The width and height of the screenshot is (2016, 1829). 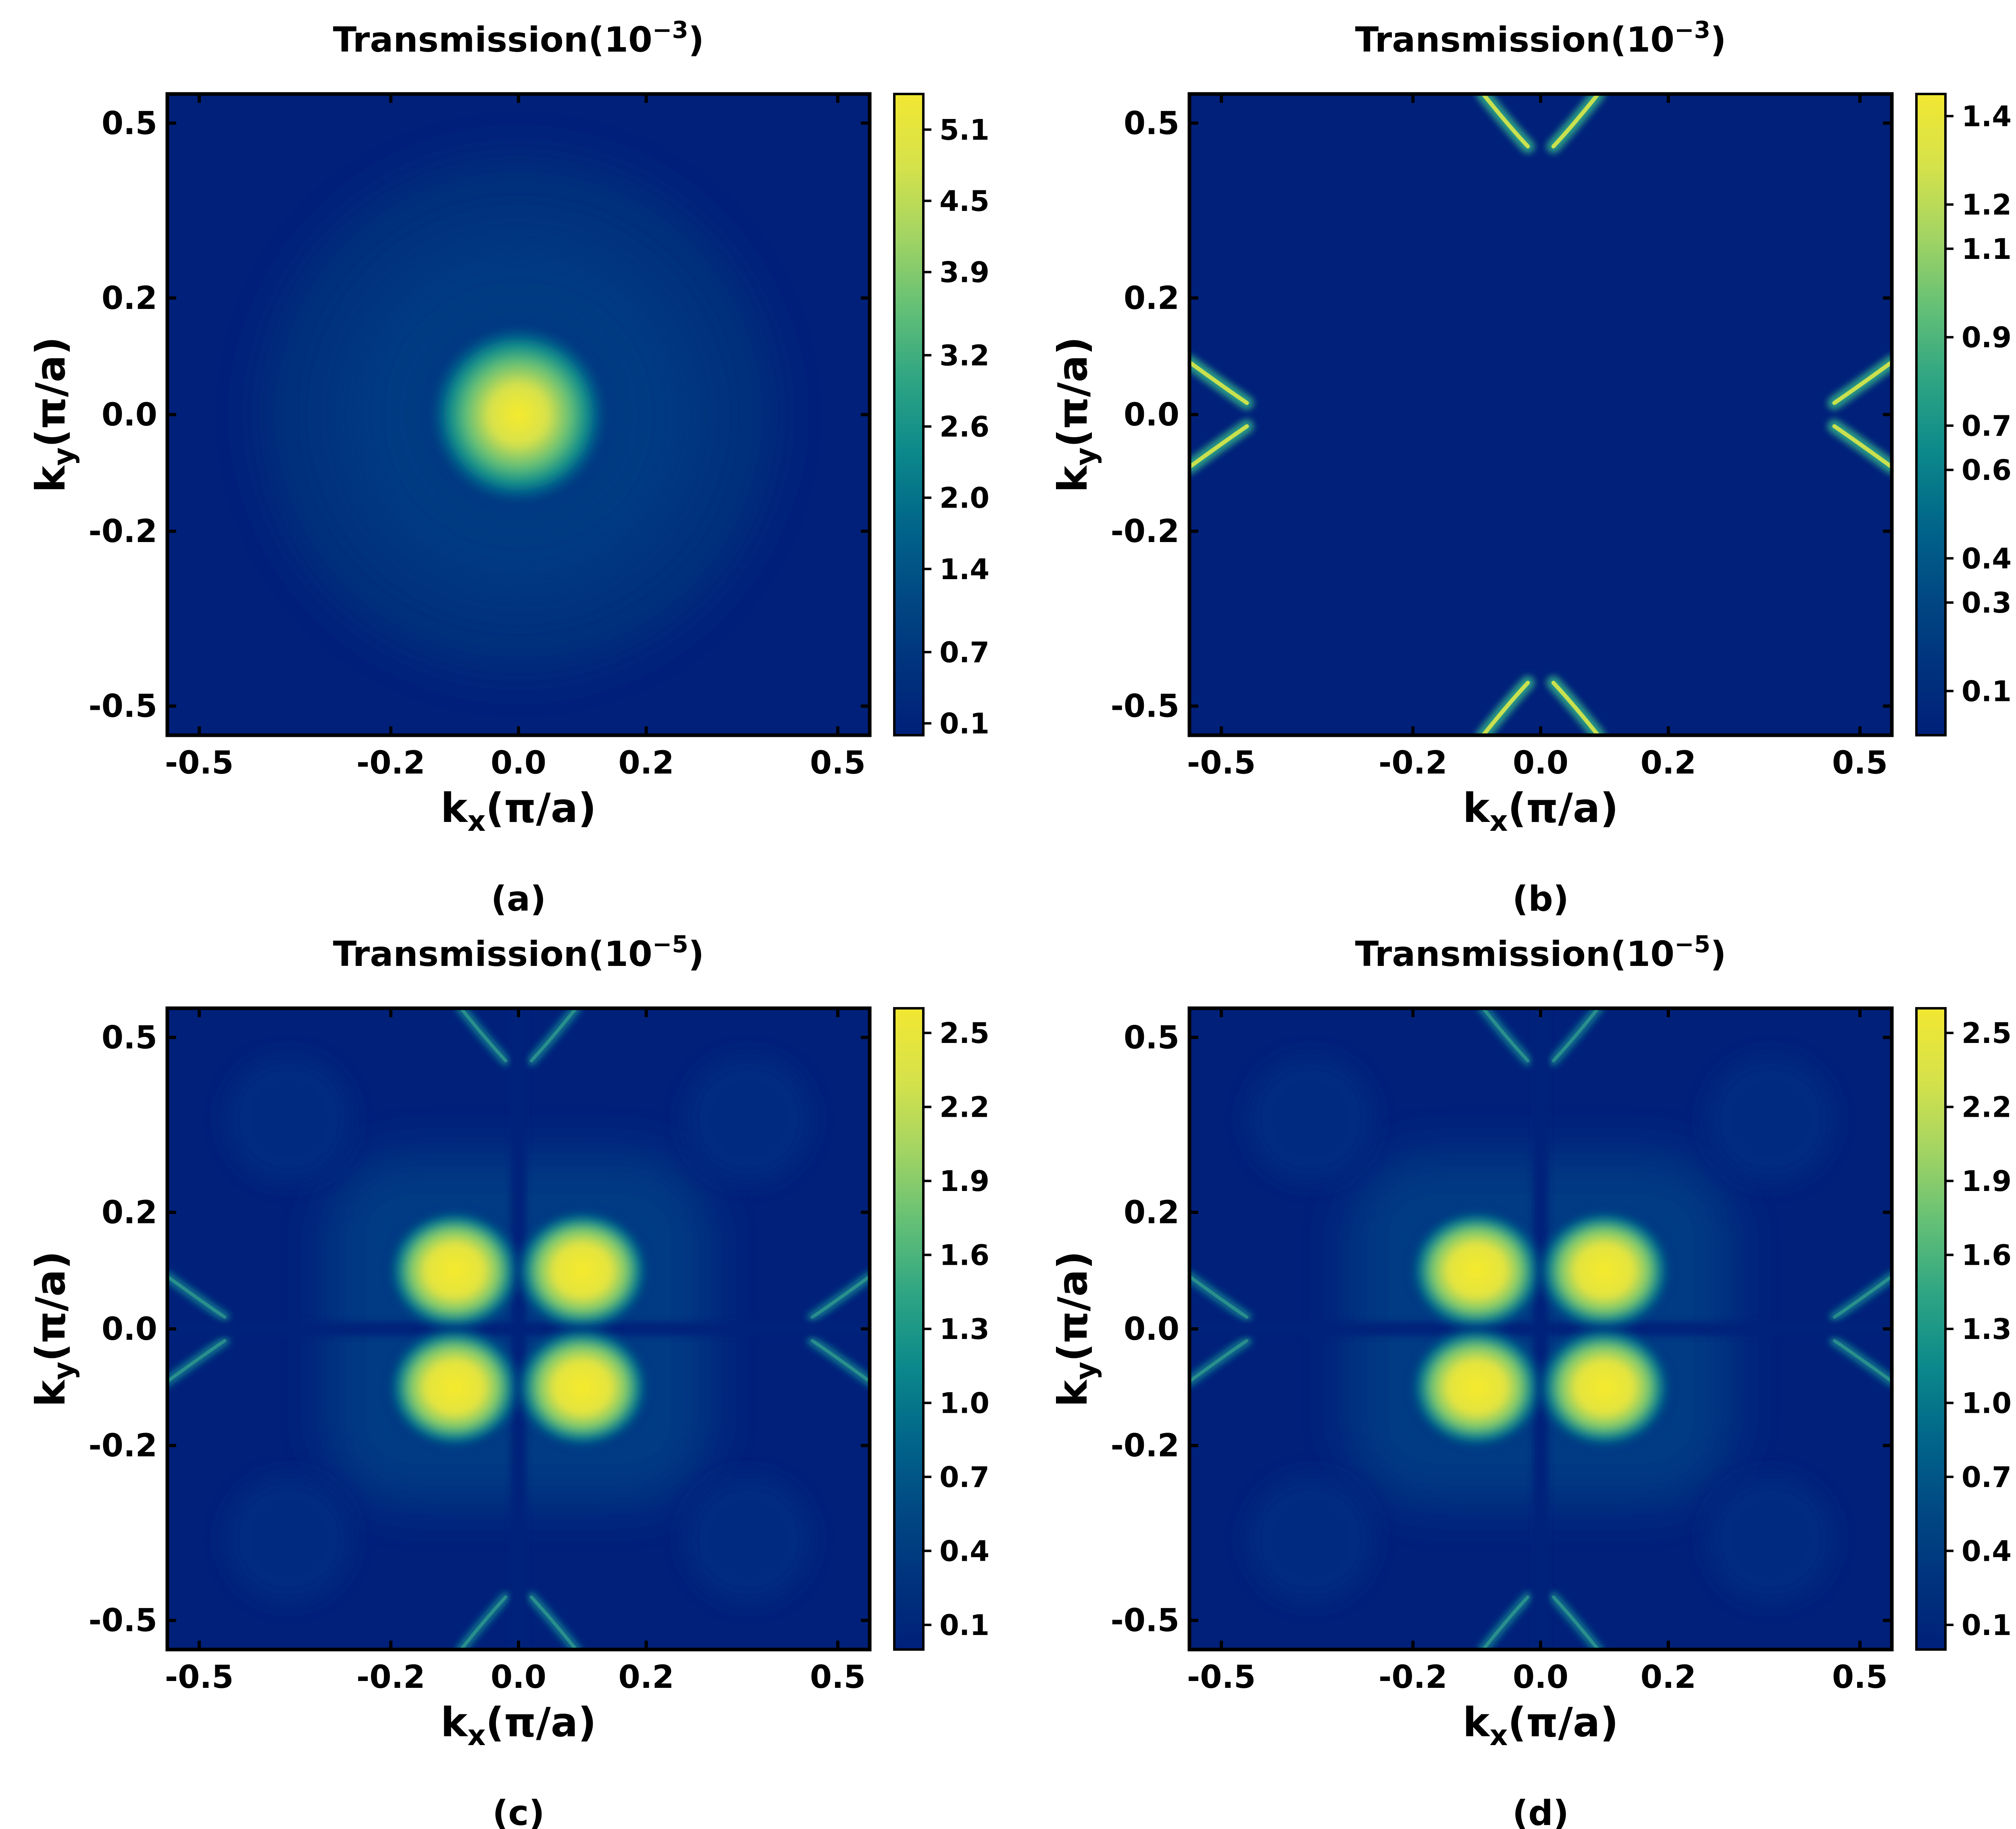 I want to click on colorbar-tick-label: 5.1, so click(x=964, y=129).